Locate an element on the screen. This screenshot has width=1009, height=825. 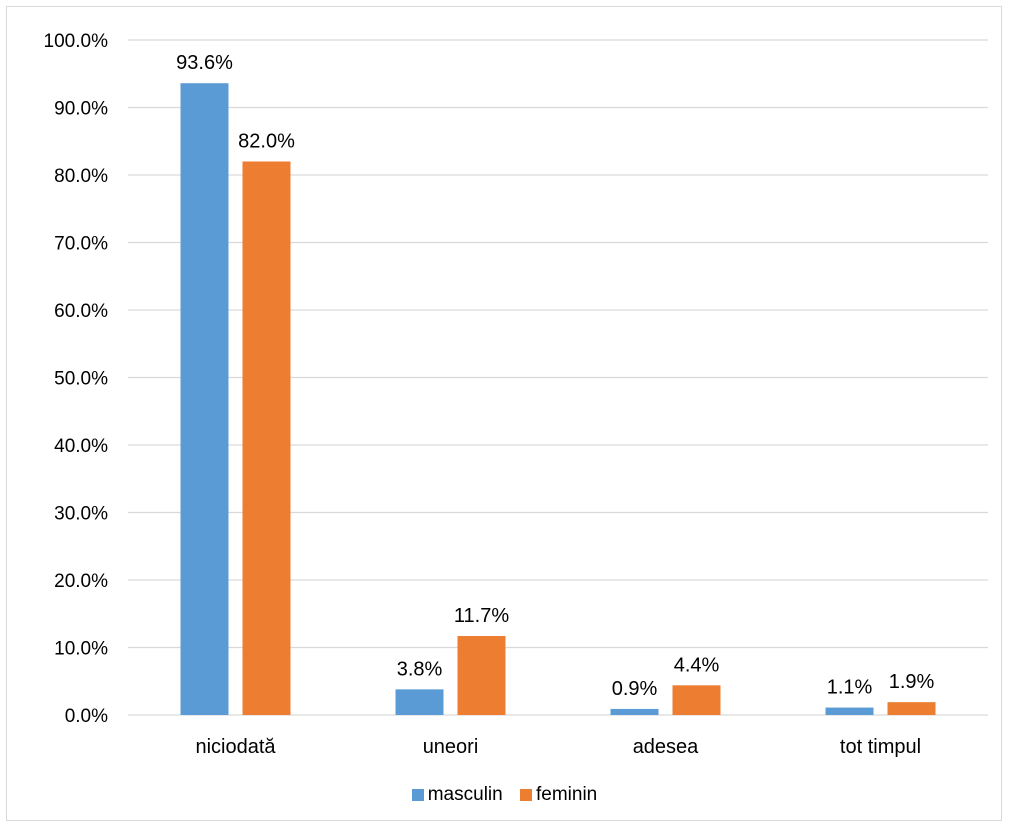
x-category-label: tot timpul is located at coordinates (880, 747).